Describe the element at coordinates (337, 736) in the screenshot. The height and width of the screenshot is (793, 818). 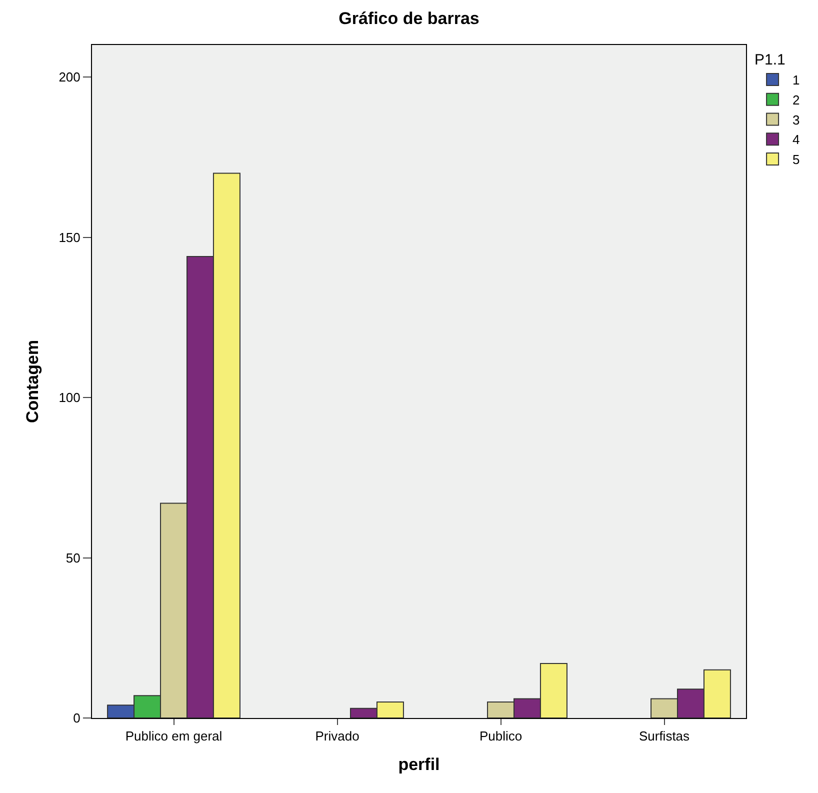
I see `x-tick-label: Privado` at that location.